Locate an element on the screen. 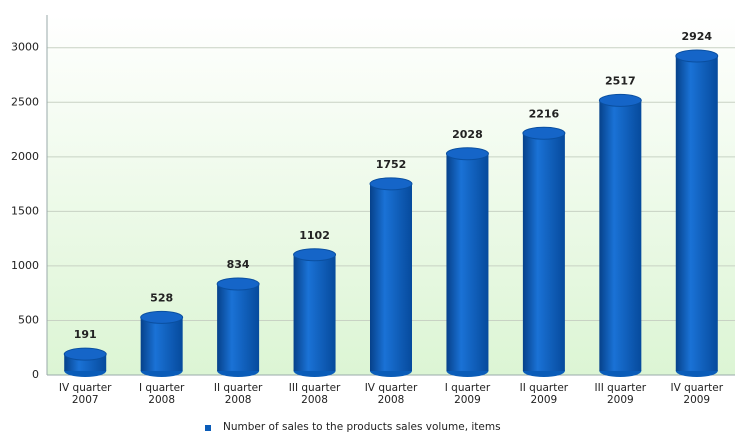 This screenshot has height=439, width=738. value-label: 2028 is located at coordinates (467, 134).